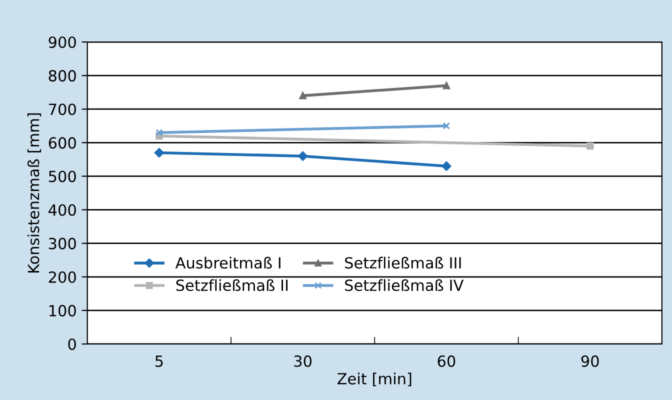  I want to click on y-tick-label: 900, so click(62, 42).